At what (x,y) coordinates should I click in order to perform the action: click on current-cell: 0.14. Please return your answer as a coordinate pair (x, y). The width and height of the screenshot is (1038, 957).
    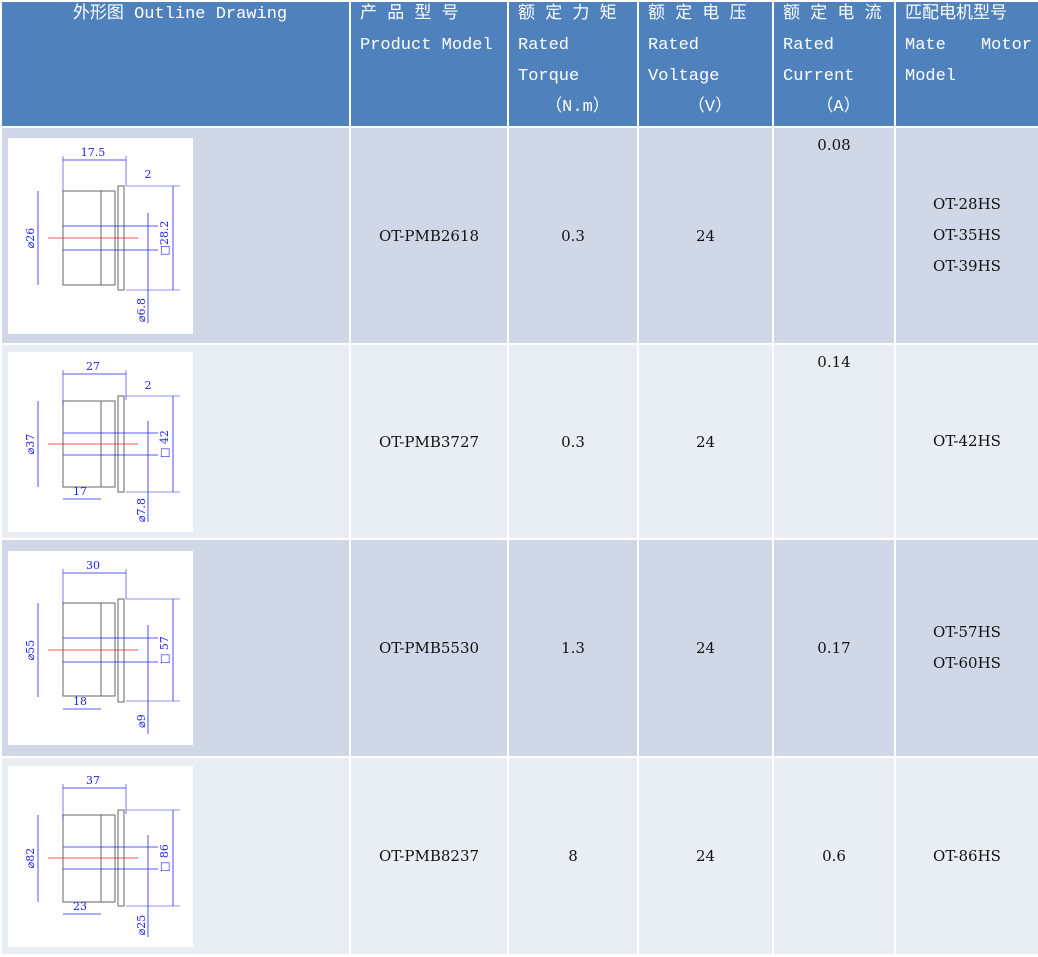
    Looking at the image, I should click on (834, 441).